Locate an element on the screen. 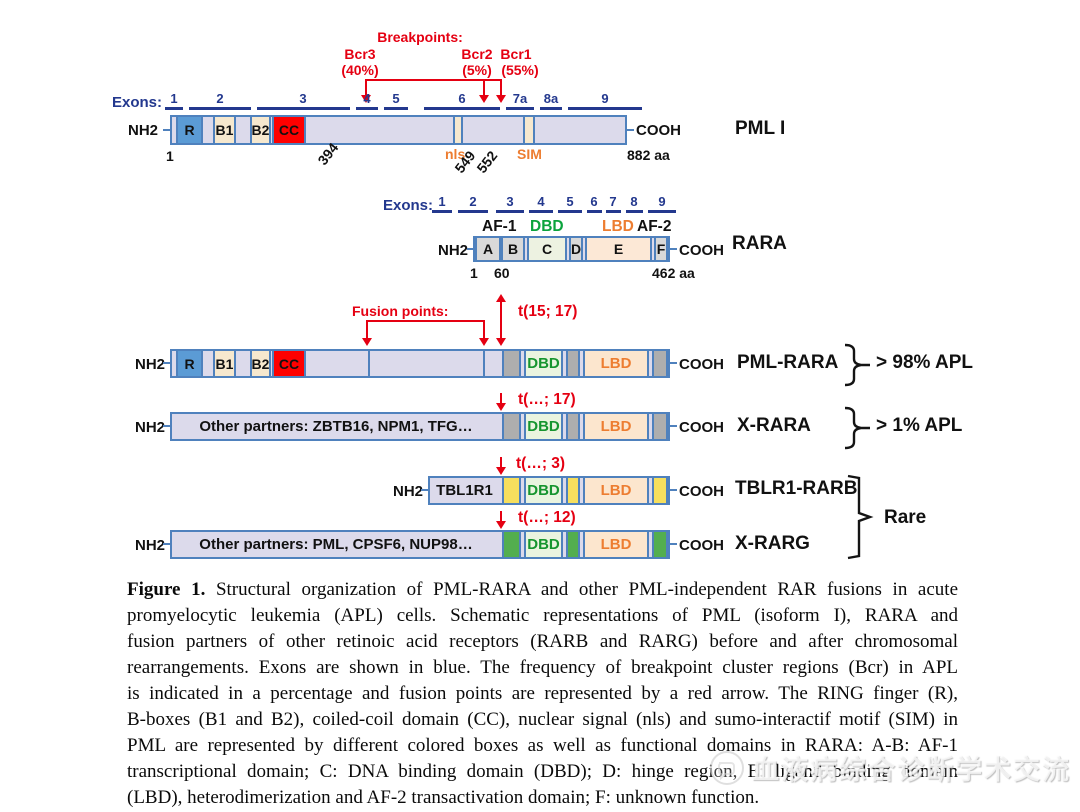  fusion-arrow-left-line is located at coordinates (367, 329).